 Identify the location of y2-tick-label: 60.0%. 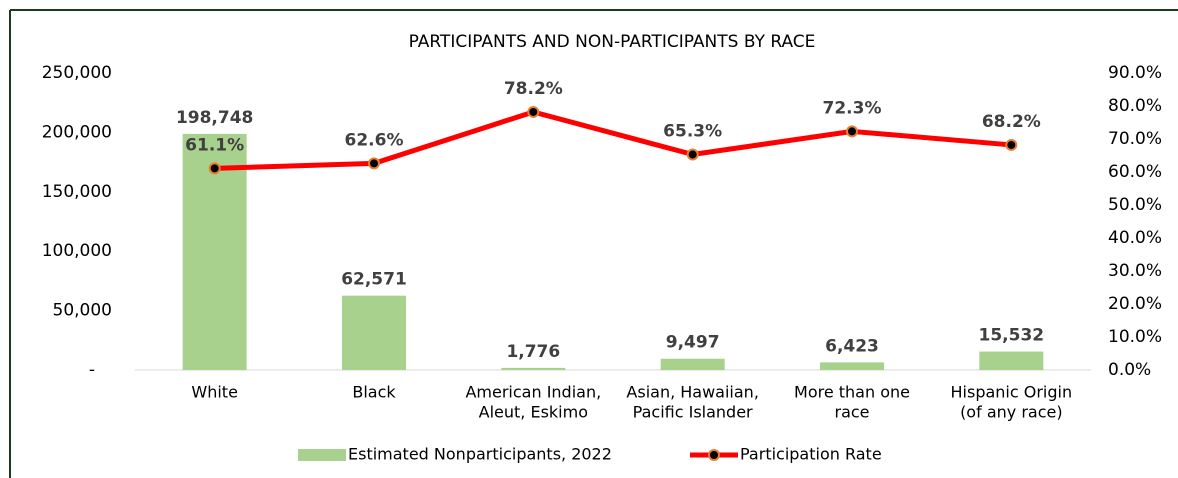
(1135, 172).